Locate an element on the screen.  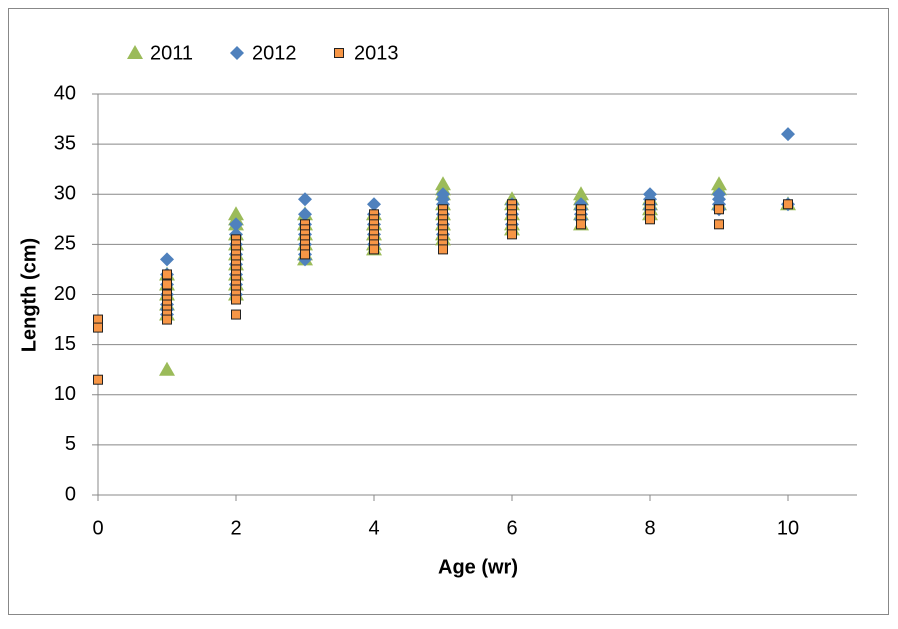
x-tick-label: 6 is located at coordinates (511, 528).